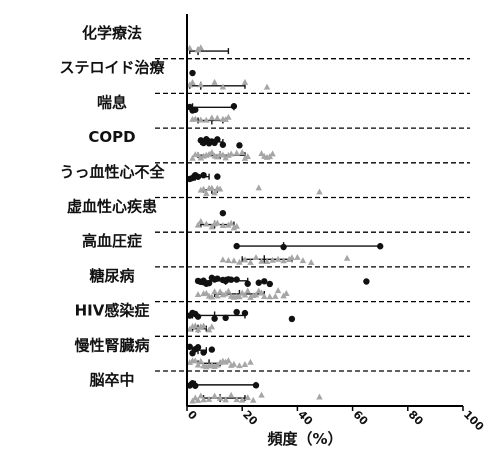  What do you see at coordinates (112, 311) in the screenshot?
I see `category-label: HIV感染症` at bounding box center [112, 311].